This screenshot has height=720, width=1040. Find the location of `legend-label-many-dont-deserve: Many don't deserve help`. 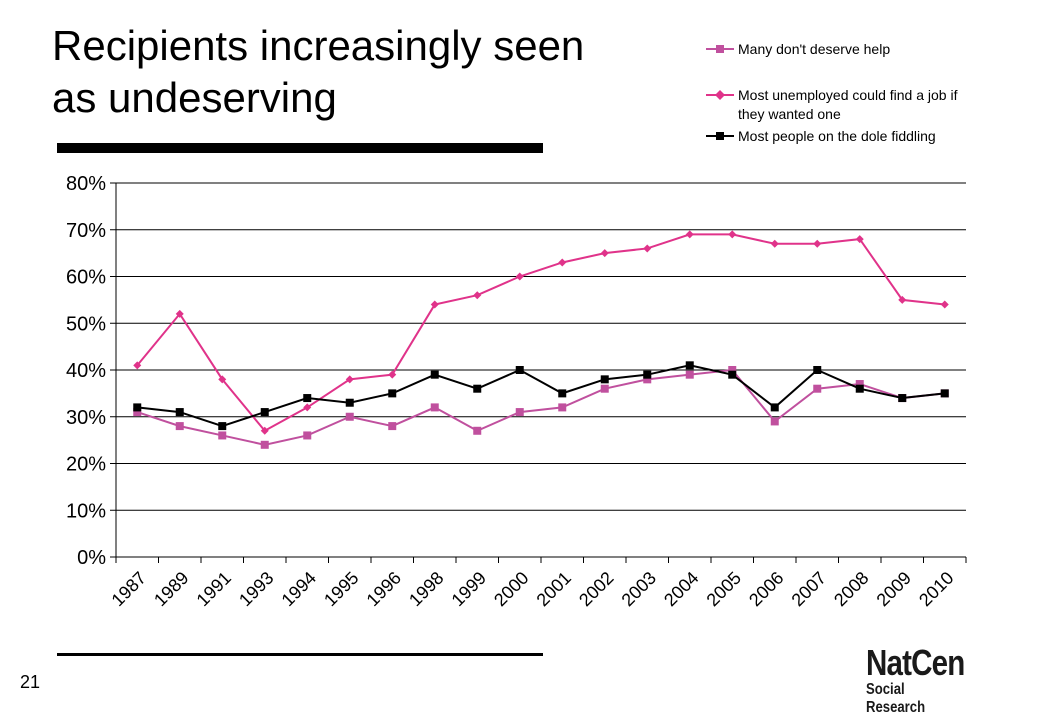

legend-label-many-dont-deserve: Many don't deserve help is located at coordinates (814, 49).